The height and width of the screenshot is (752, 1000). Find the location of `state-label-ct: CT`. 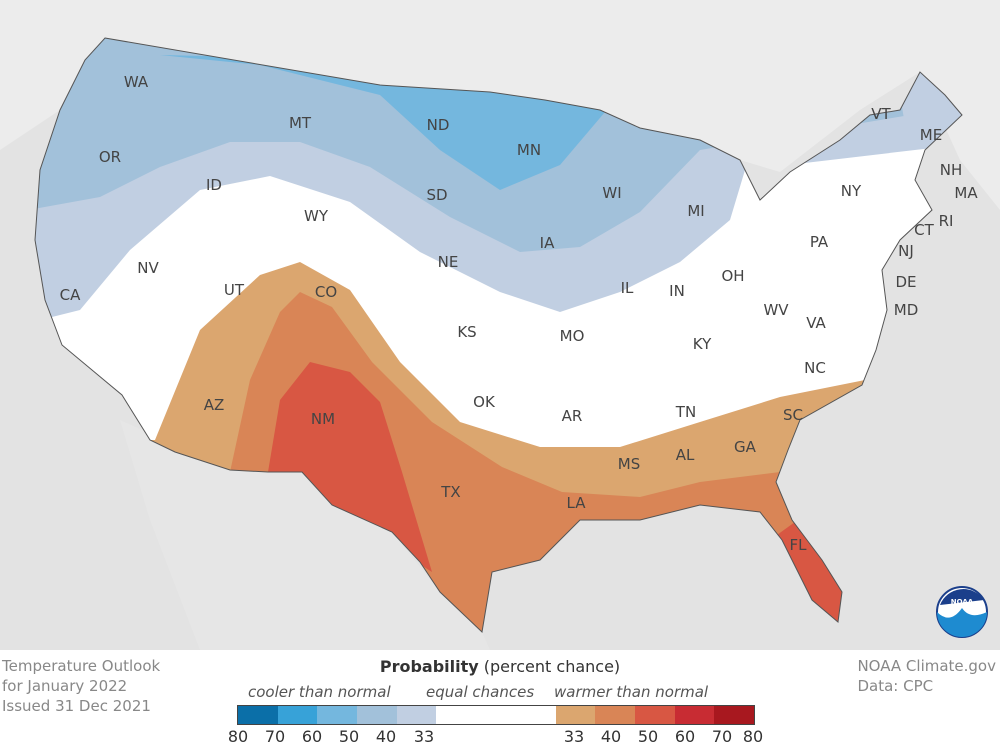

state-label-ct: CT is located at coordinates (924, 230).